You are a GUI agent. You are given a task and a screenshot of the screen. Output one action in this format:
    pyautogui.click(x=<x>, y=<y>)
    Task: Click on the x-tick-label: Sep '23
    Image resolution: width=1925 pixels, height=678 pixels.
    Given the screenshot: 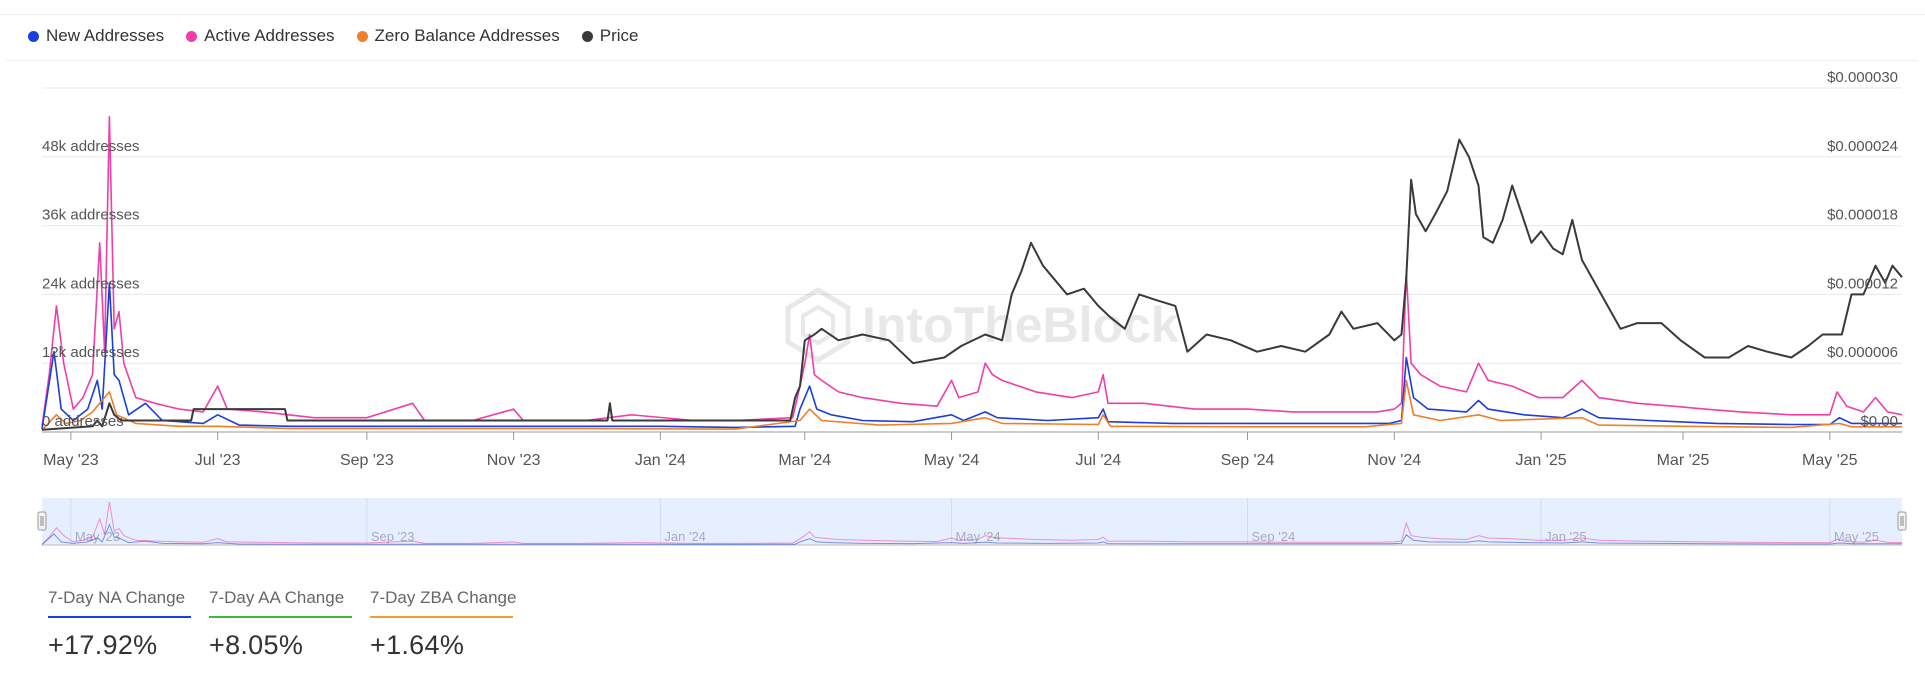 What is the action you would take?
    pyautogui.click(x=367, y=460)
    